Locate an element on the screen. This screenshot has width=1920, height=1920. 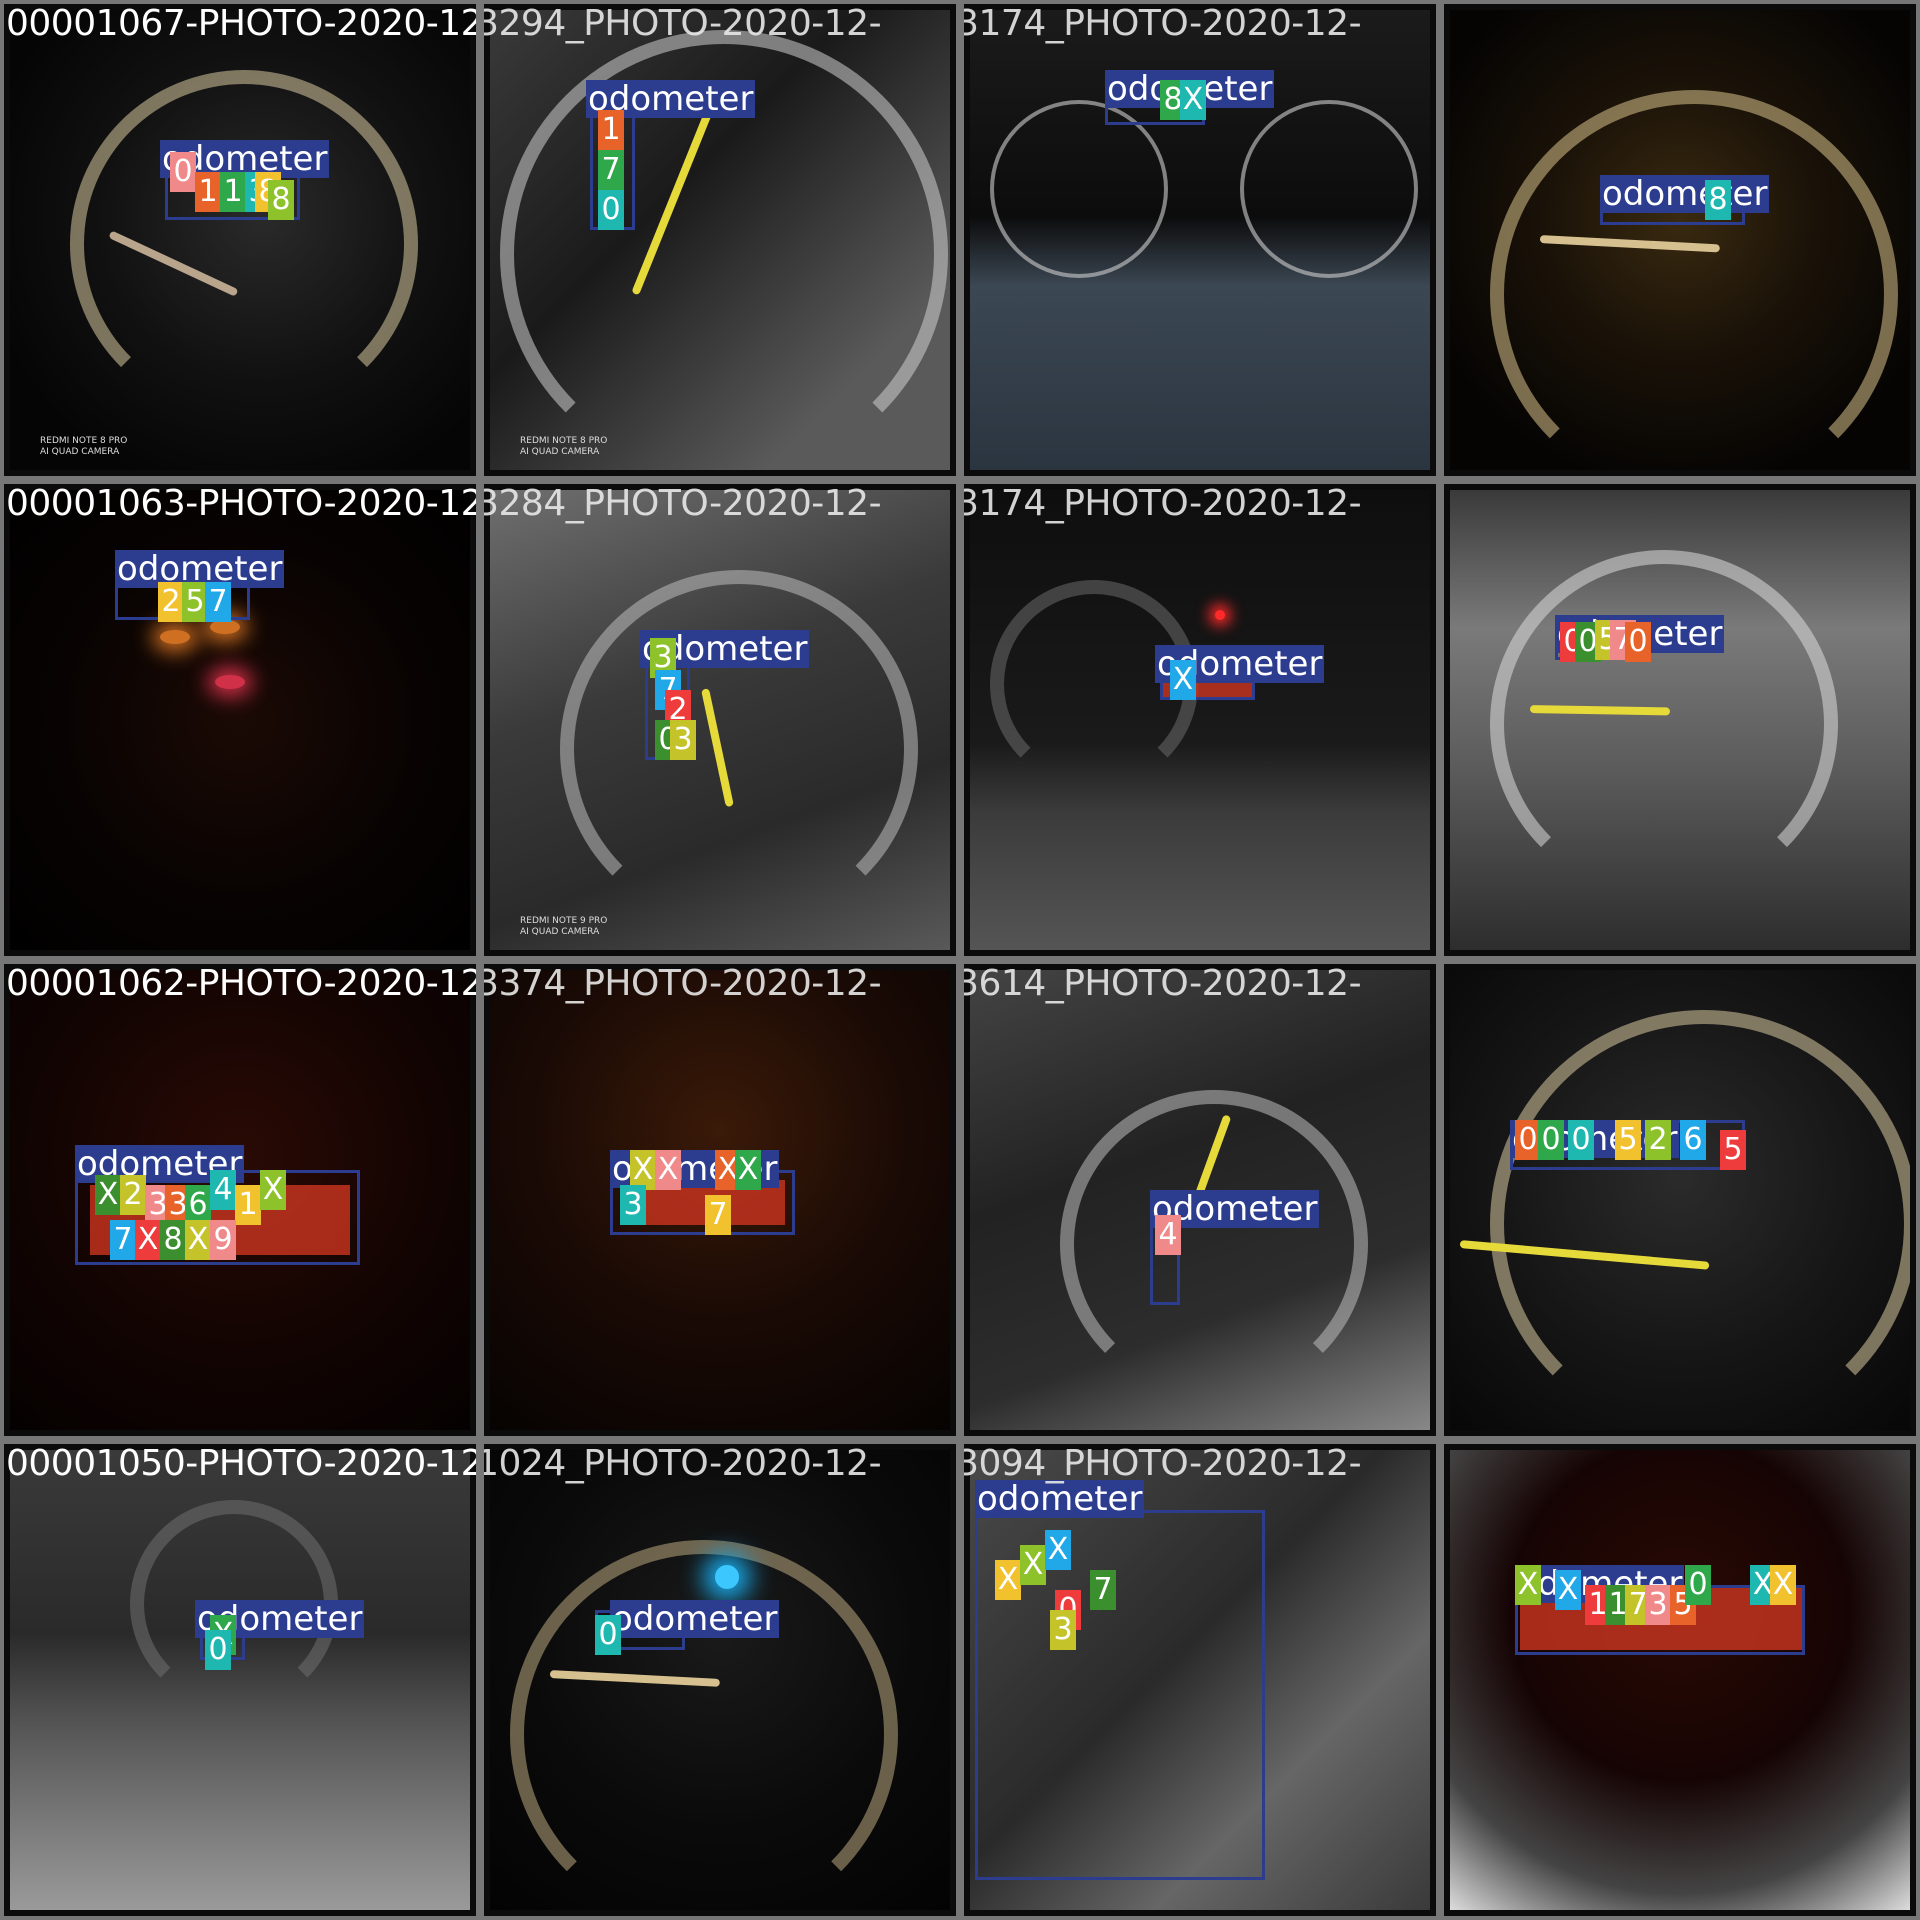
photo-tile: odometer00570 is located at coordinates (1680, 720).